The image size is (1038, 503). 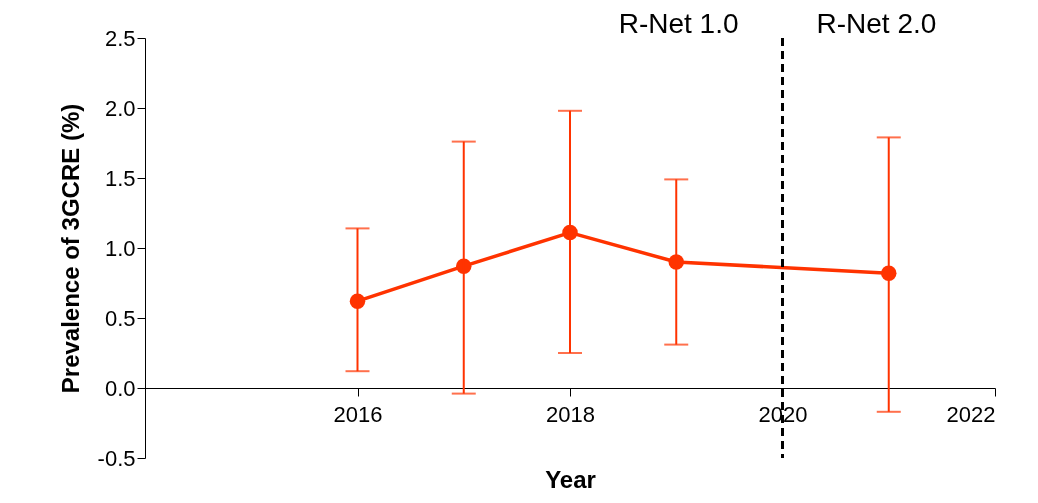 What do you see at coordinates (570, 414) in the screenshot?
I see `x-tick-label: 2018` at bounding box center [570, 414].